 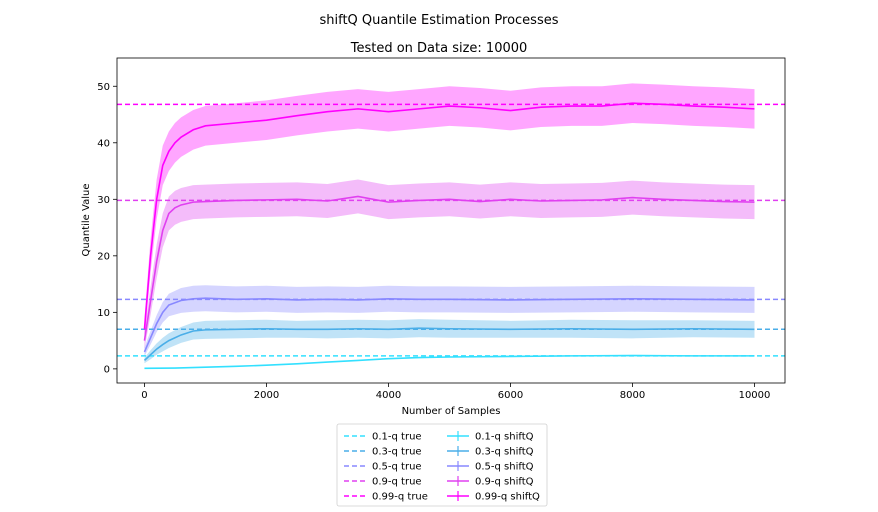 I want to click on legend-label: 0.1-q shiftQ, so click(x=504, y=437).